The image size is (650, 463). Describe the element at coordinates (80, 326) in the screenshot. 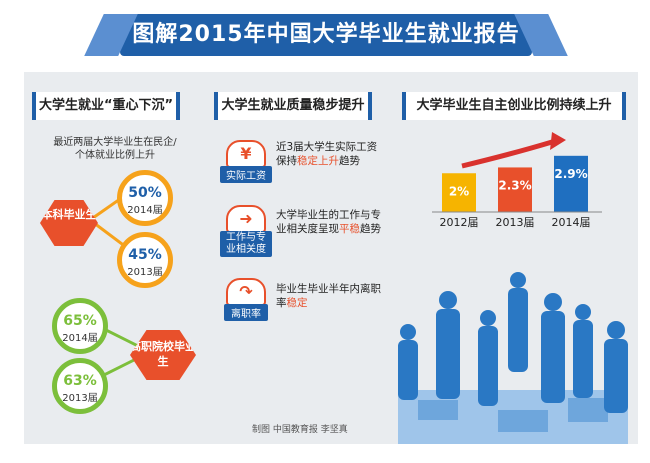

I see `ring-vocational-2014: 65% 2014届` at that location.